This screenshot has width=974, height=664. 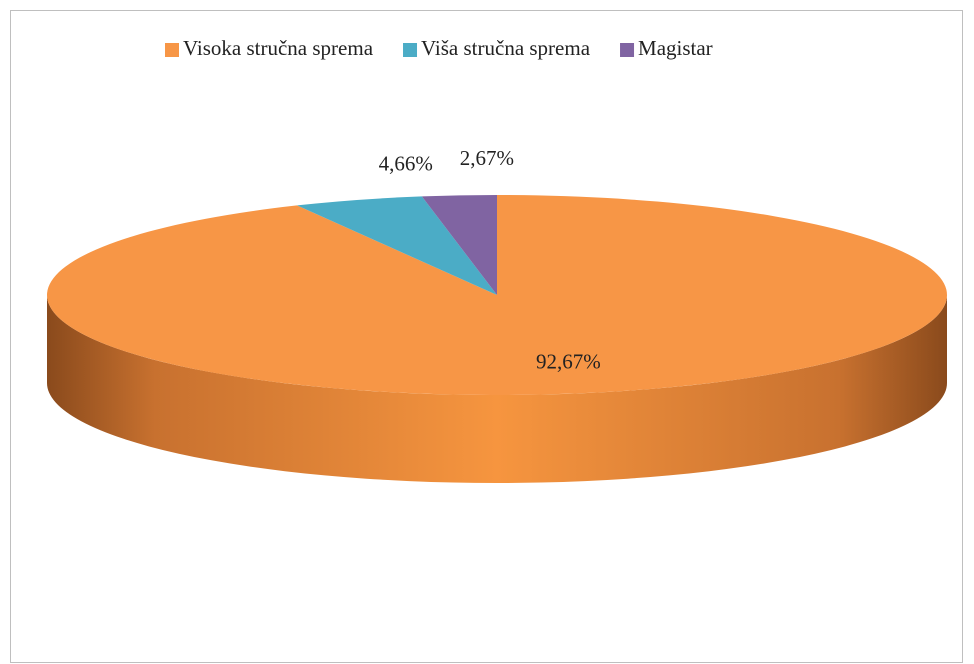 What do you see at coordinates (568, 361) in the screenshot?
I see `data-label: 92,67%` at bounding box center [568, 361].